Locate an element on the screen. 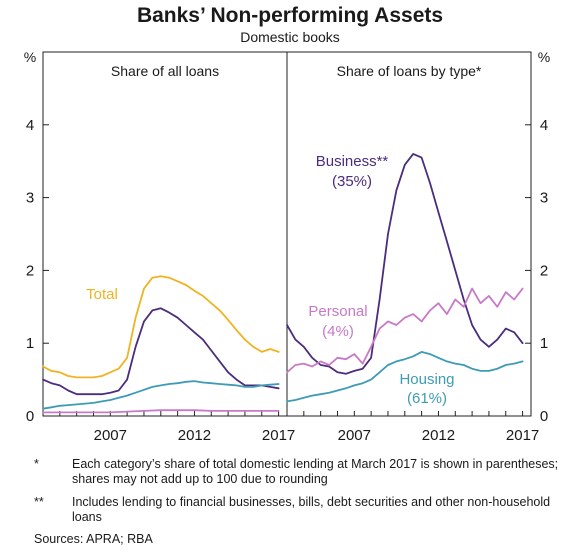 This screenshot has width=580, height=552. y-axis-right: 0 1 2 3 4 is located at coordinates (536, 271).